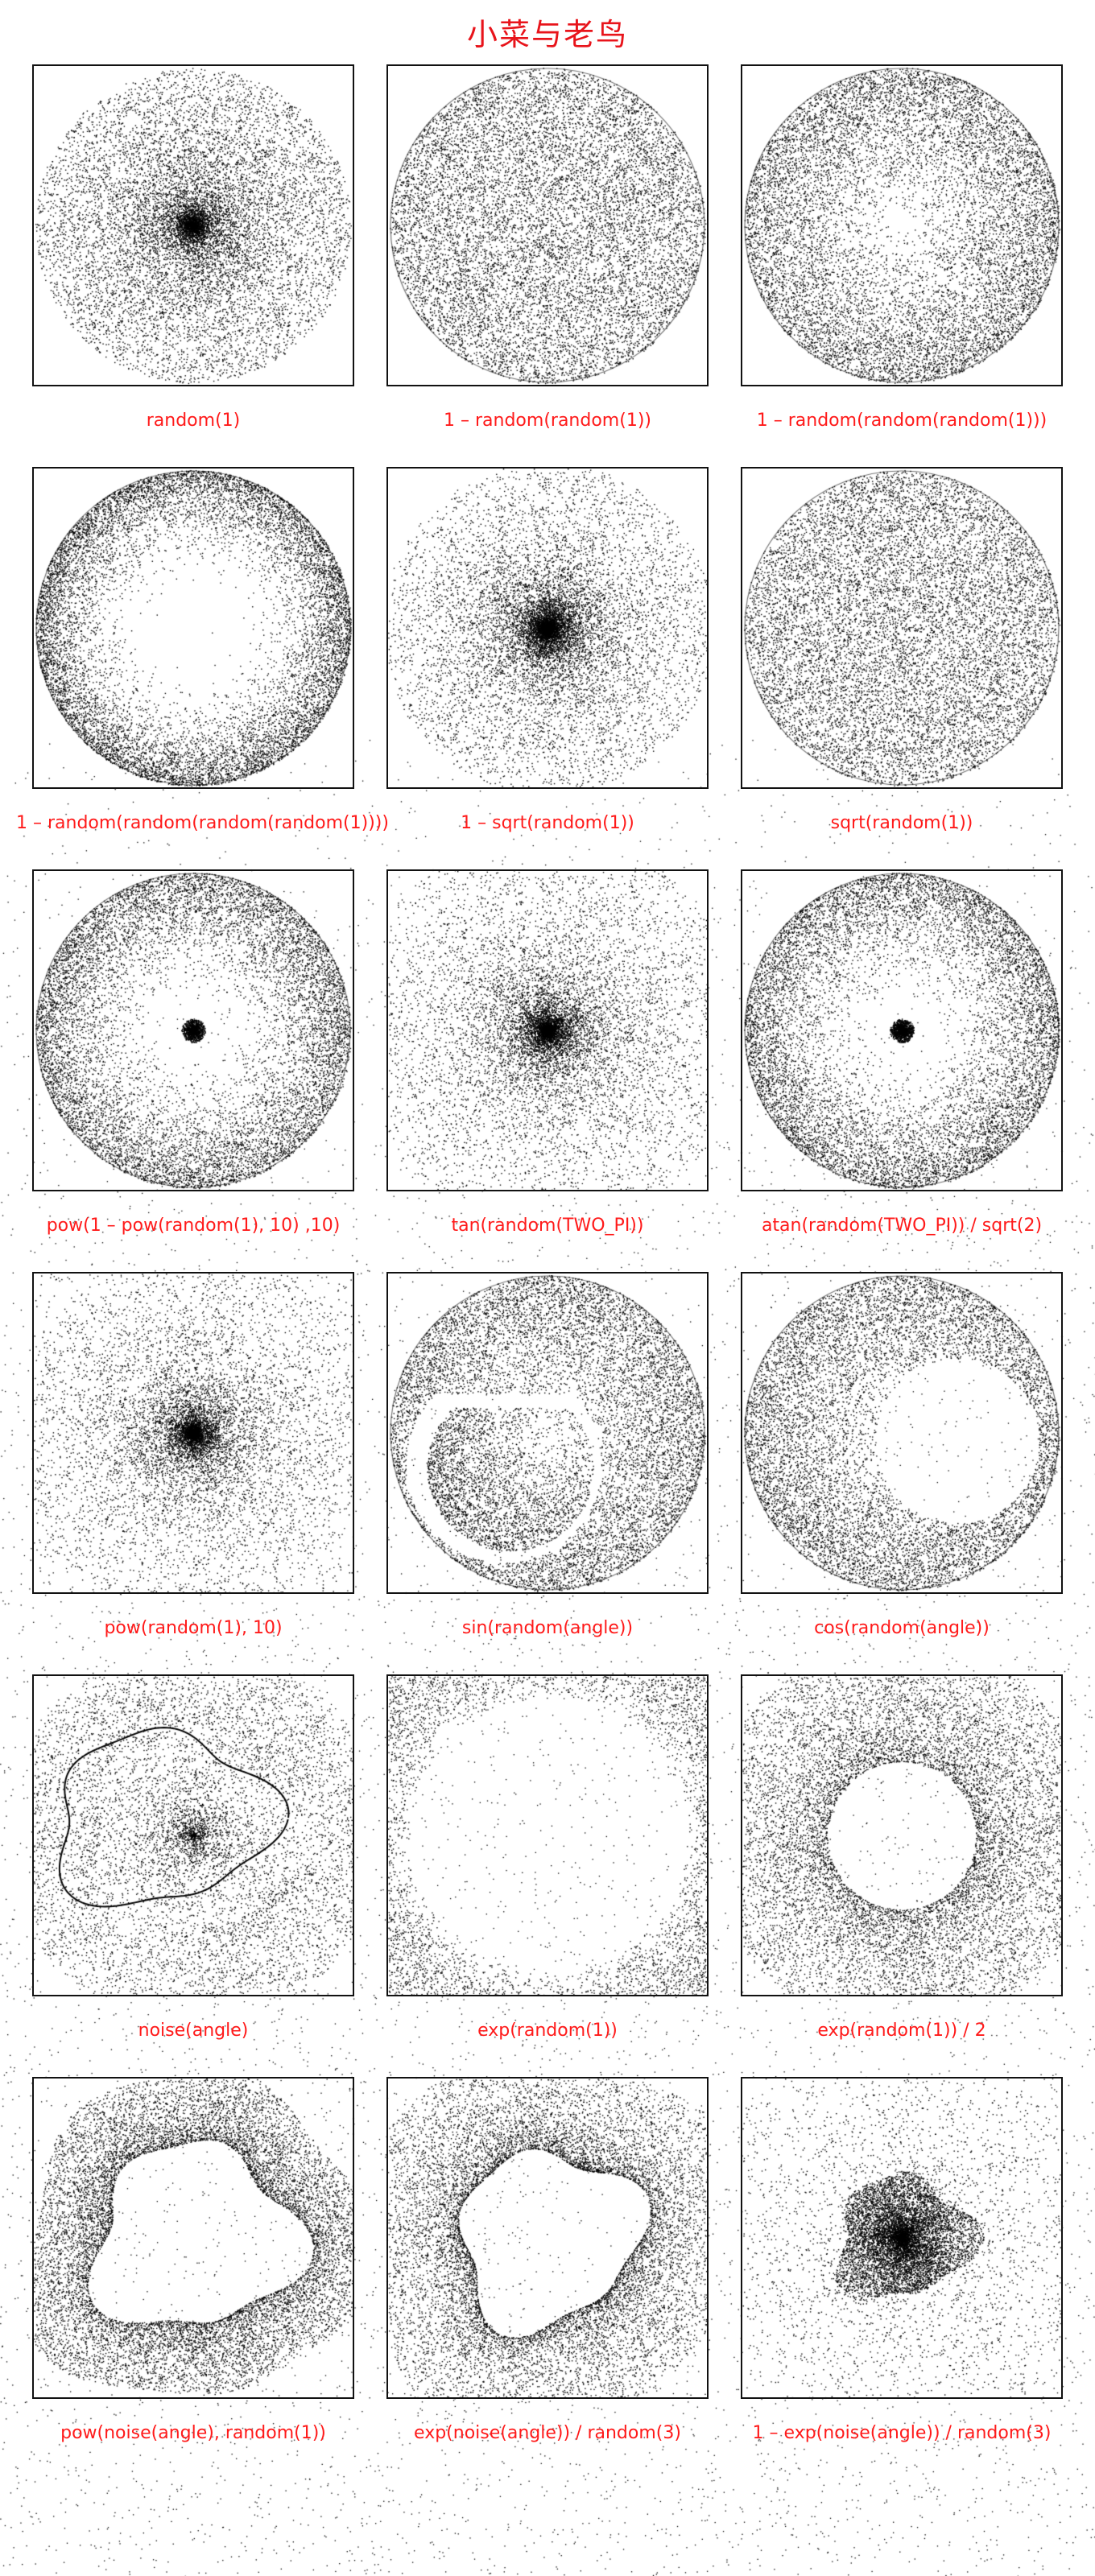 The height and width of the screenshot is (2576, 1095). Describe the element at coordinates (547, 421) in the screenshot. I see `panel-caption: 1 – random(random(1))` at that location.